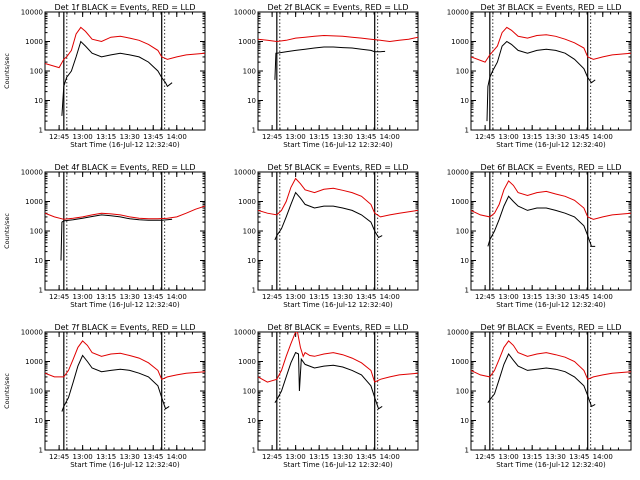 The width and height of the screenshot is (640, 480). I want to click on chart-title: Det 9f BLACK = Events, RED = LLD, so click(550, 327).